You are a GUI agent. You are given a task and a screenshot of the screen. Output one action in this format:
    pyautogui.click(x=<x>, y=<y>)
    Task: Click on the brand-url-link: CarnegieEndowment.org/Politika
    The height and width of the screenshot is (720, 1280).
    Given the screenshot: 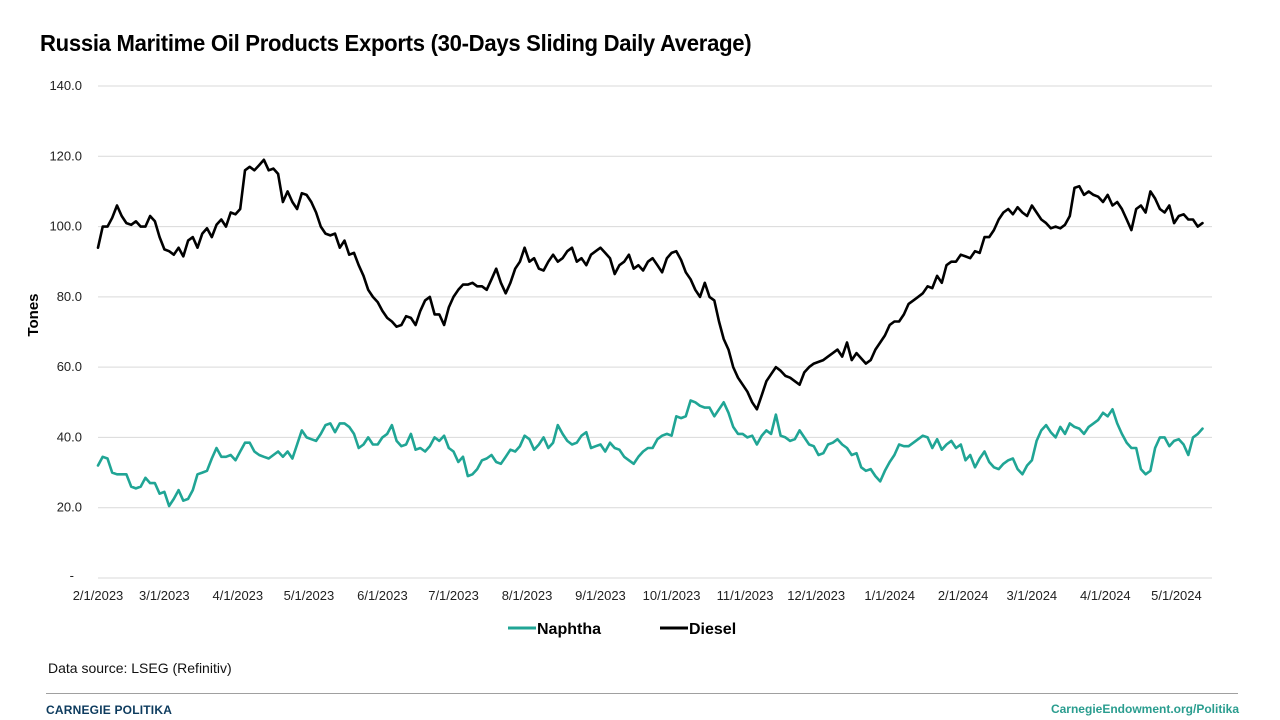 What is the action you would take?
    pyautogui.click(x=1144, y=709)
    